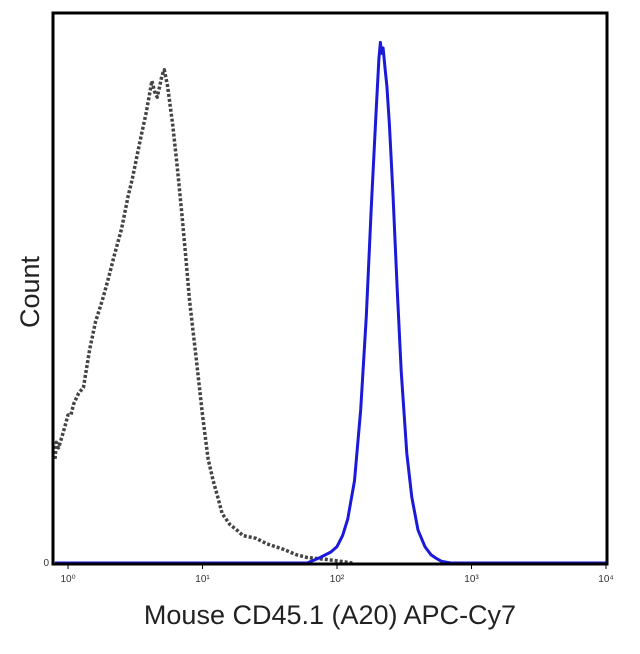 The width and height of the screenshot is (640, 654). What do you see at coordinates (605, 579) in the screenshot?
I see `x-tick-label: 10⁴` at bounding box center [605, 579].